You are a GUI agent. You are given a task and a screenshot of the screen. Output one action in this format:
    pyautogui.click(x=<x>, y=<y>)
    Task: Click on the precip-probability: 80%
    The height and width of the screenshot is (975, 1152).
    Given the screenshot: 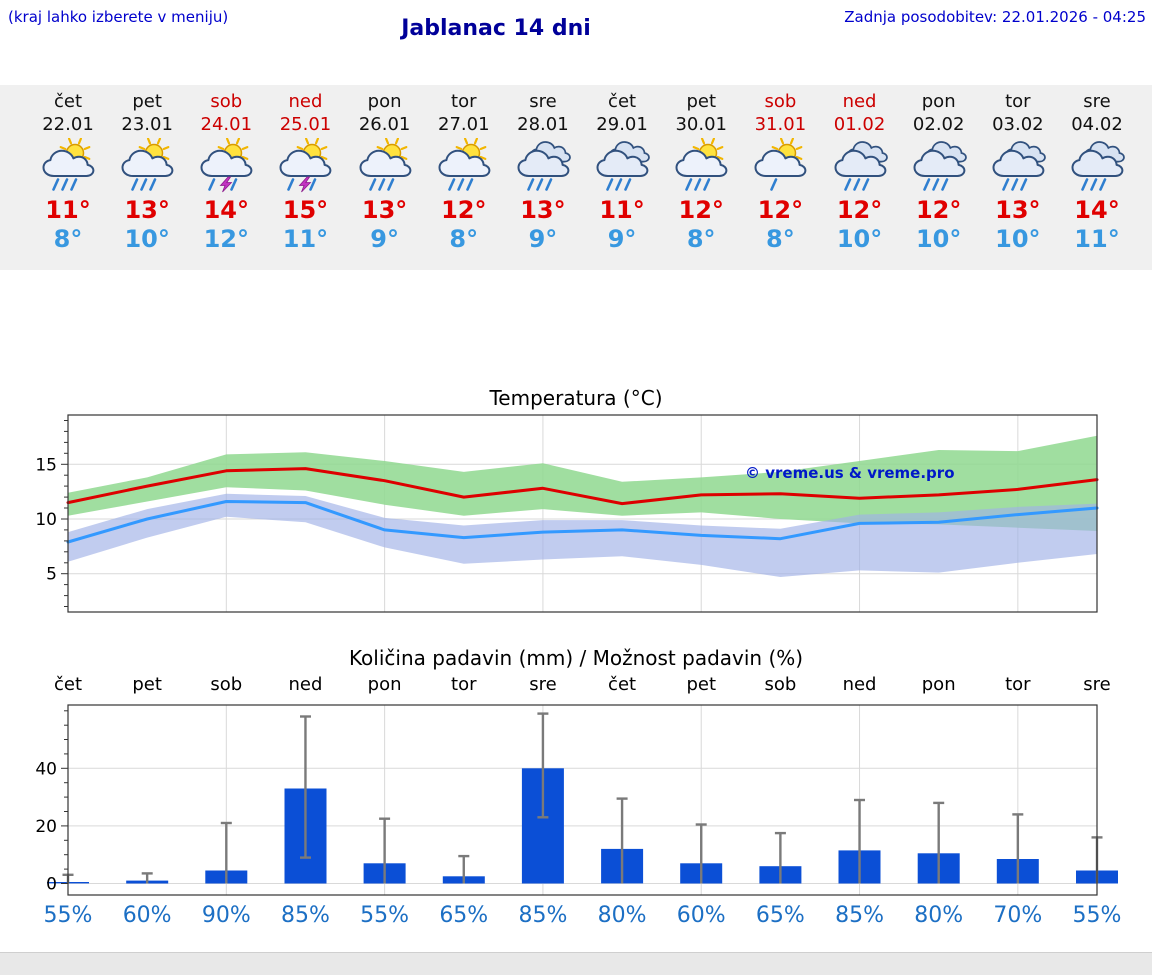 What is the action you would take?
    pyautogui.click(x=939, y=915)
    